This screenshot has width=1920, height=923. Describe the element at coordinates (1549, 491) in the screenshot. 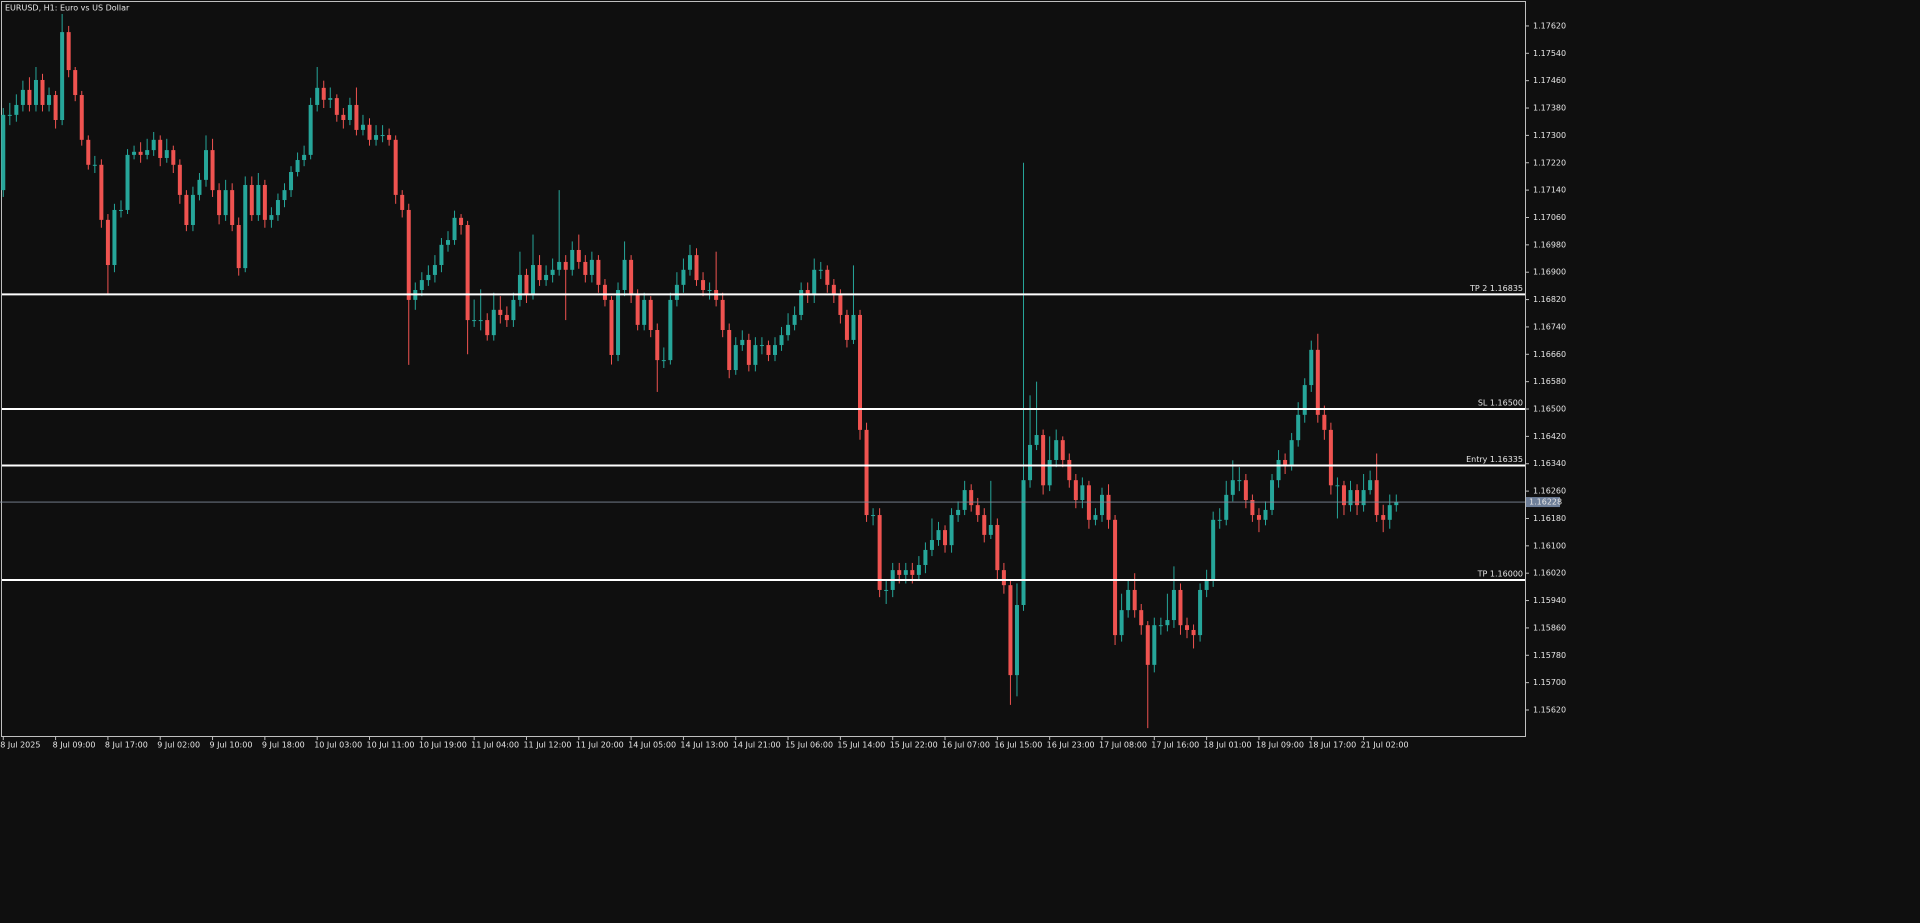

I see `y-tick-label: 1.16260` at that location.